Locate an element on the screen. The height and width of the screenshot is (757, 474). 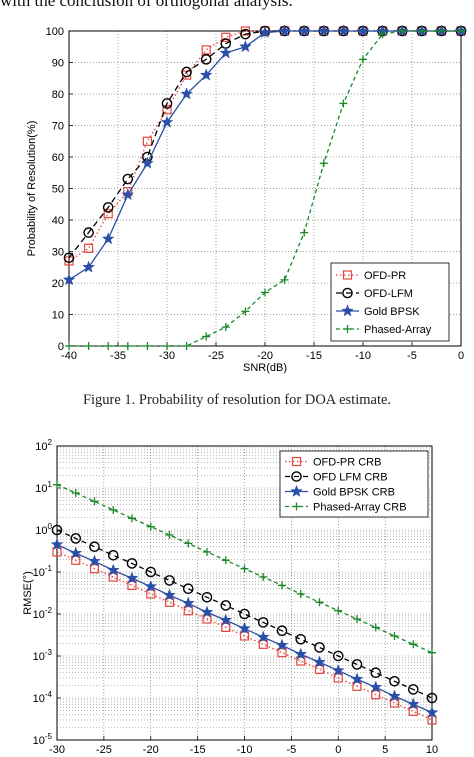
x-tick-label: -10 is located at coordinates (363, 356).